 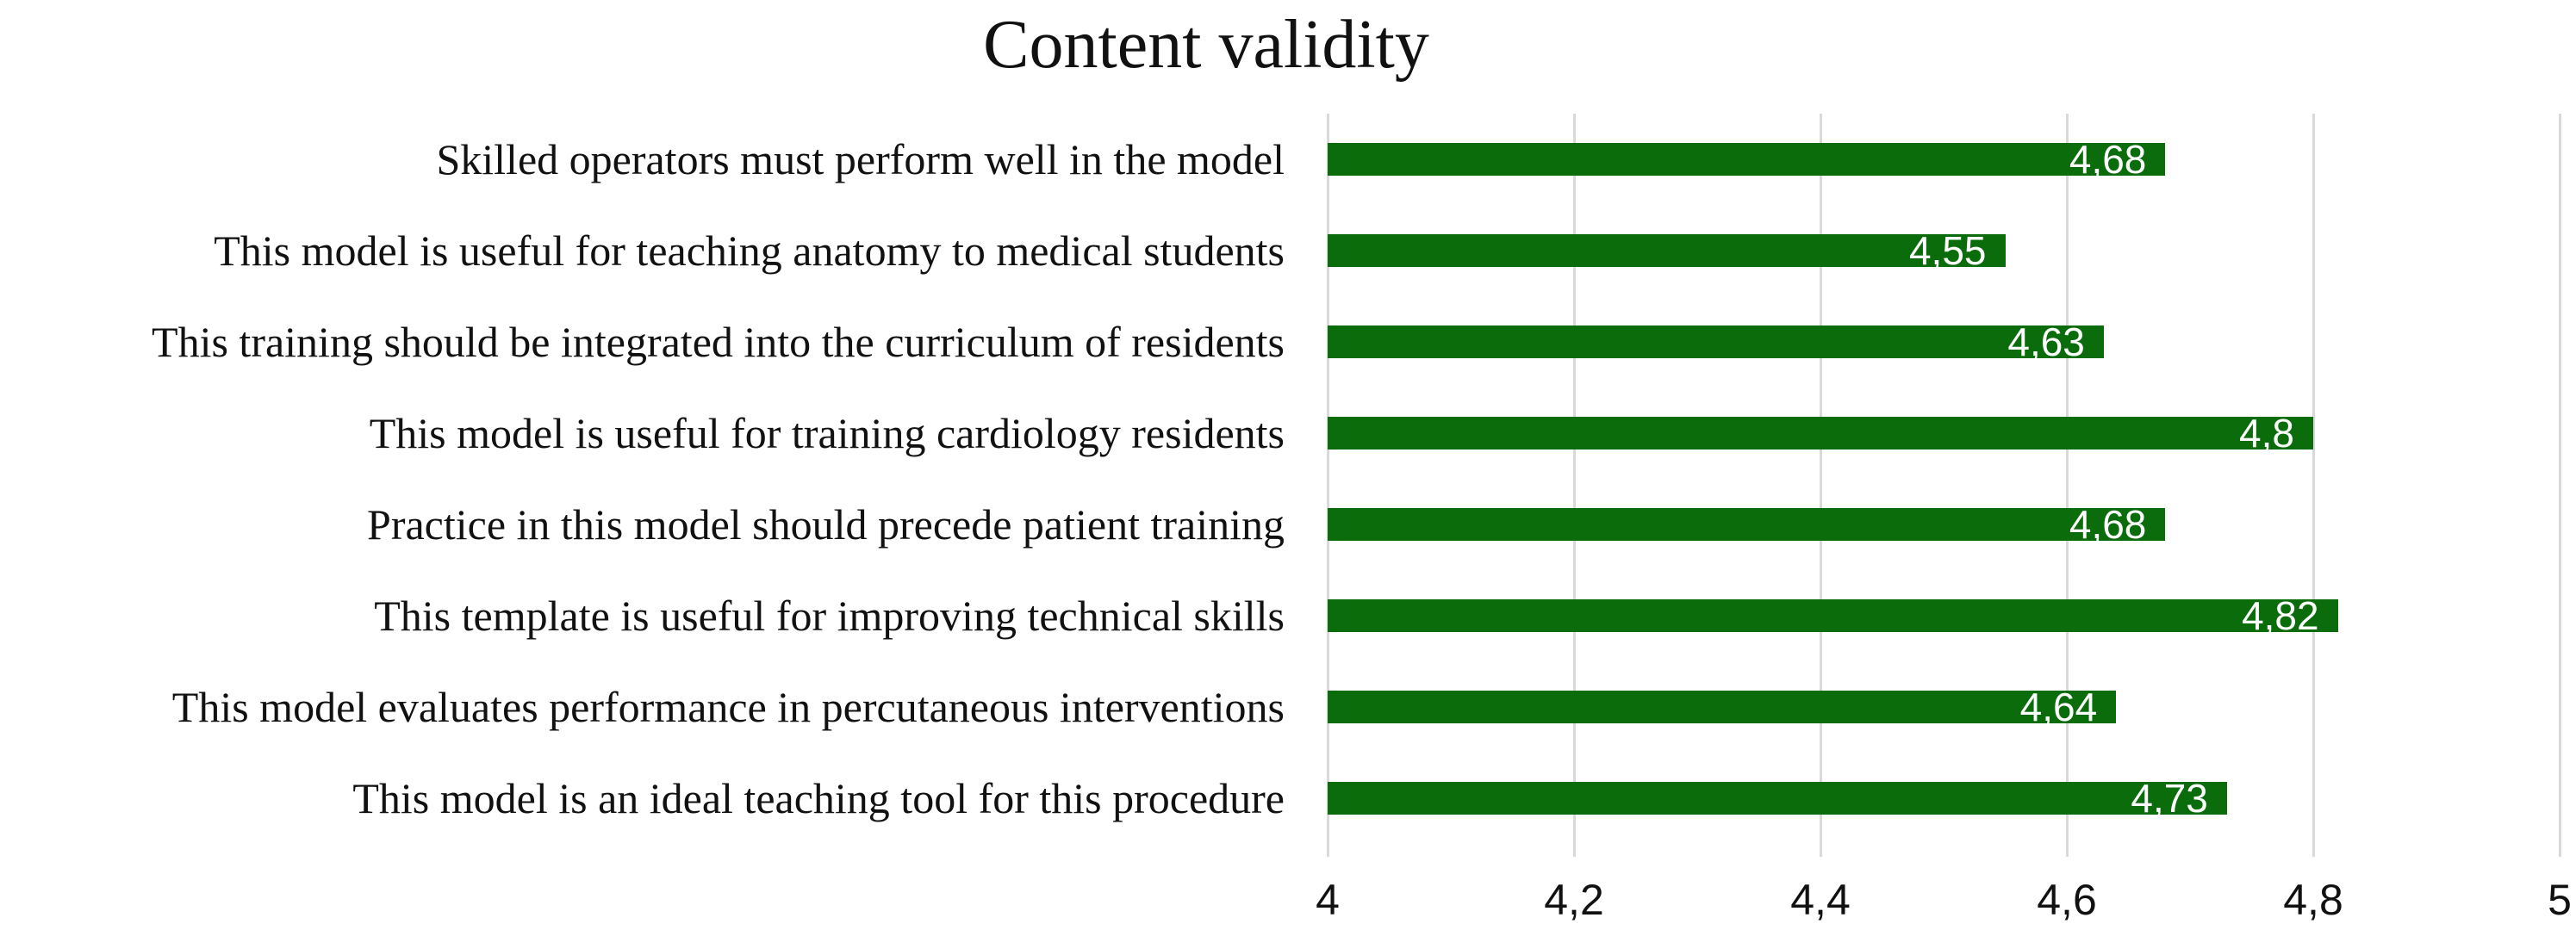 What do you see at coordinates (1833, 616) in the screenshot?
I see `bar: 4,82` at bounding box center [1833, 616].